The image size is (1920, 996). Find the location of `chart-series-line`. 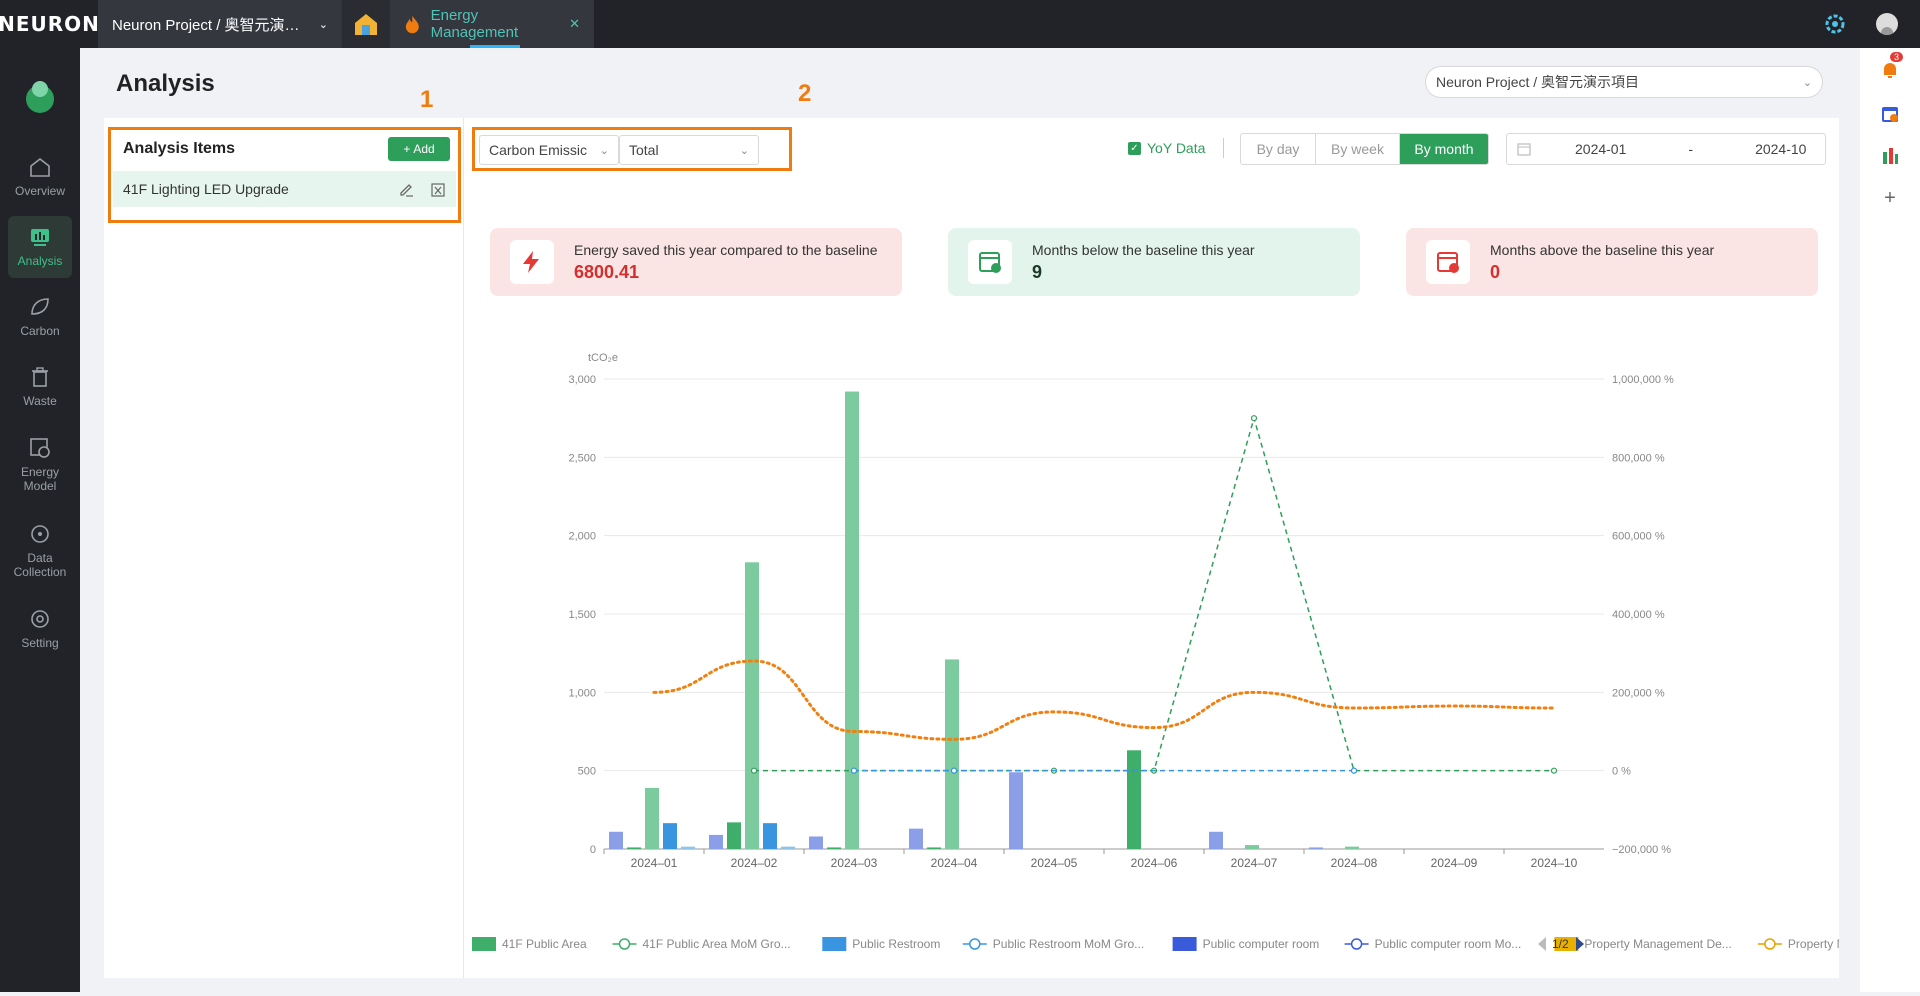

chart-series-line is located at coordinates (1104, 700).